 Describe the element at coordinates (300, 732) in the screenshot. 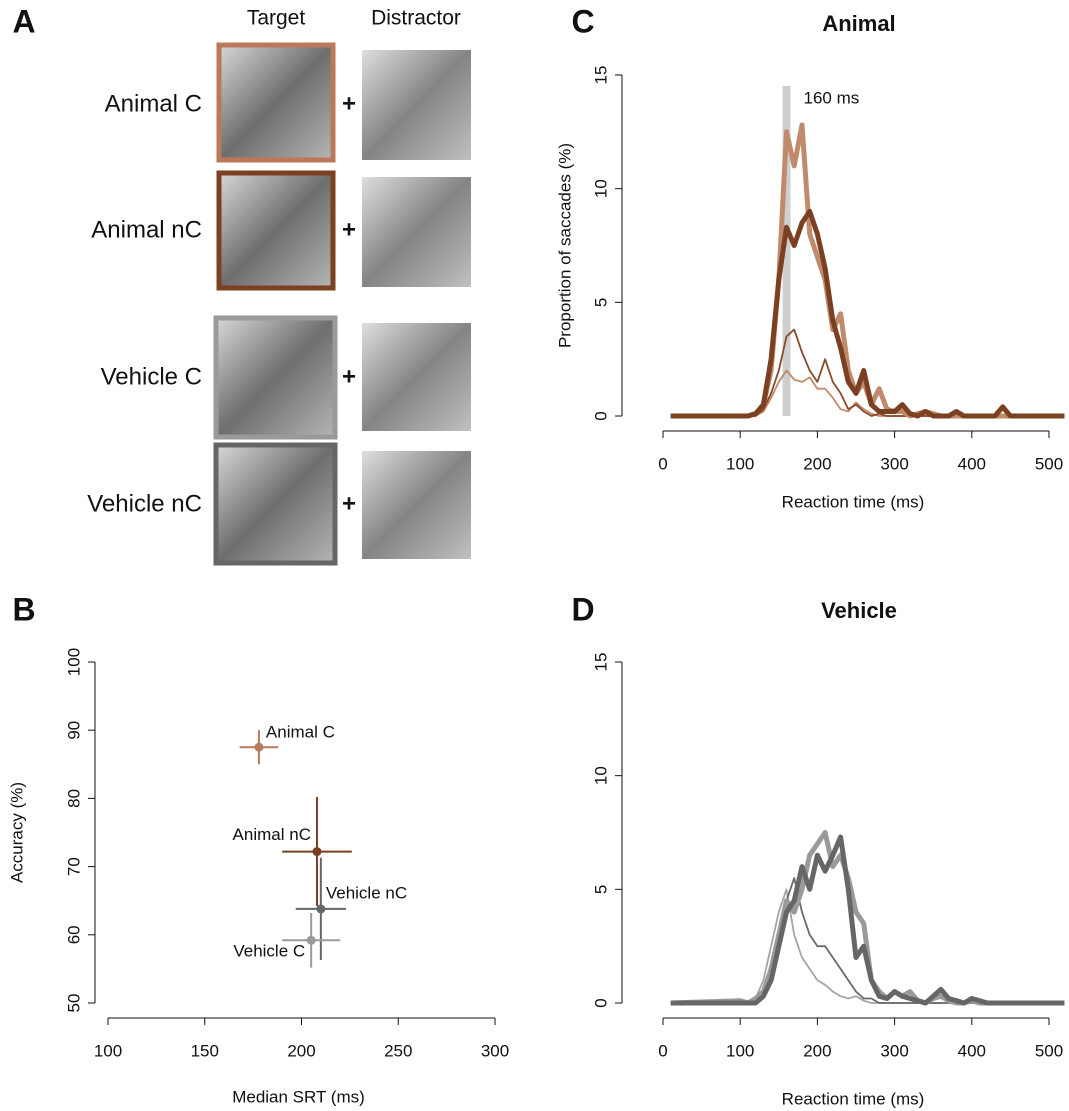

I see `point-label: Animal C` at that location.